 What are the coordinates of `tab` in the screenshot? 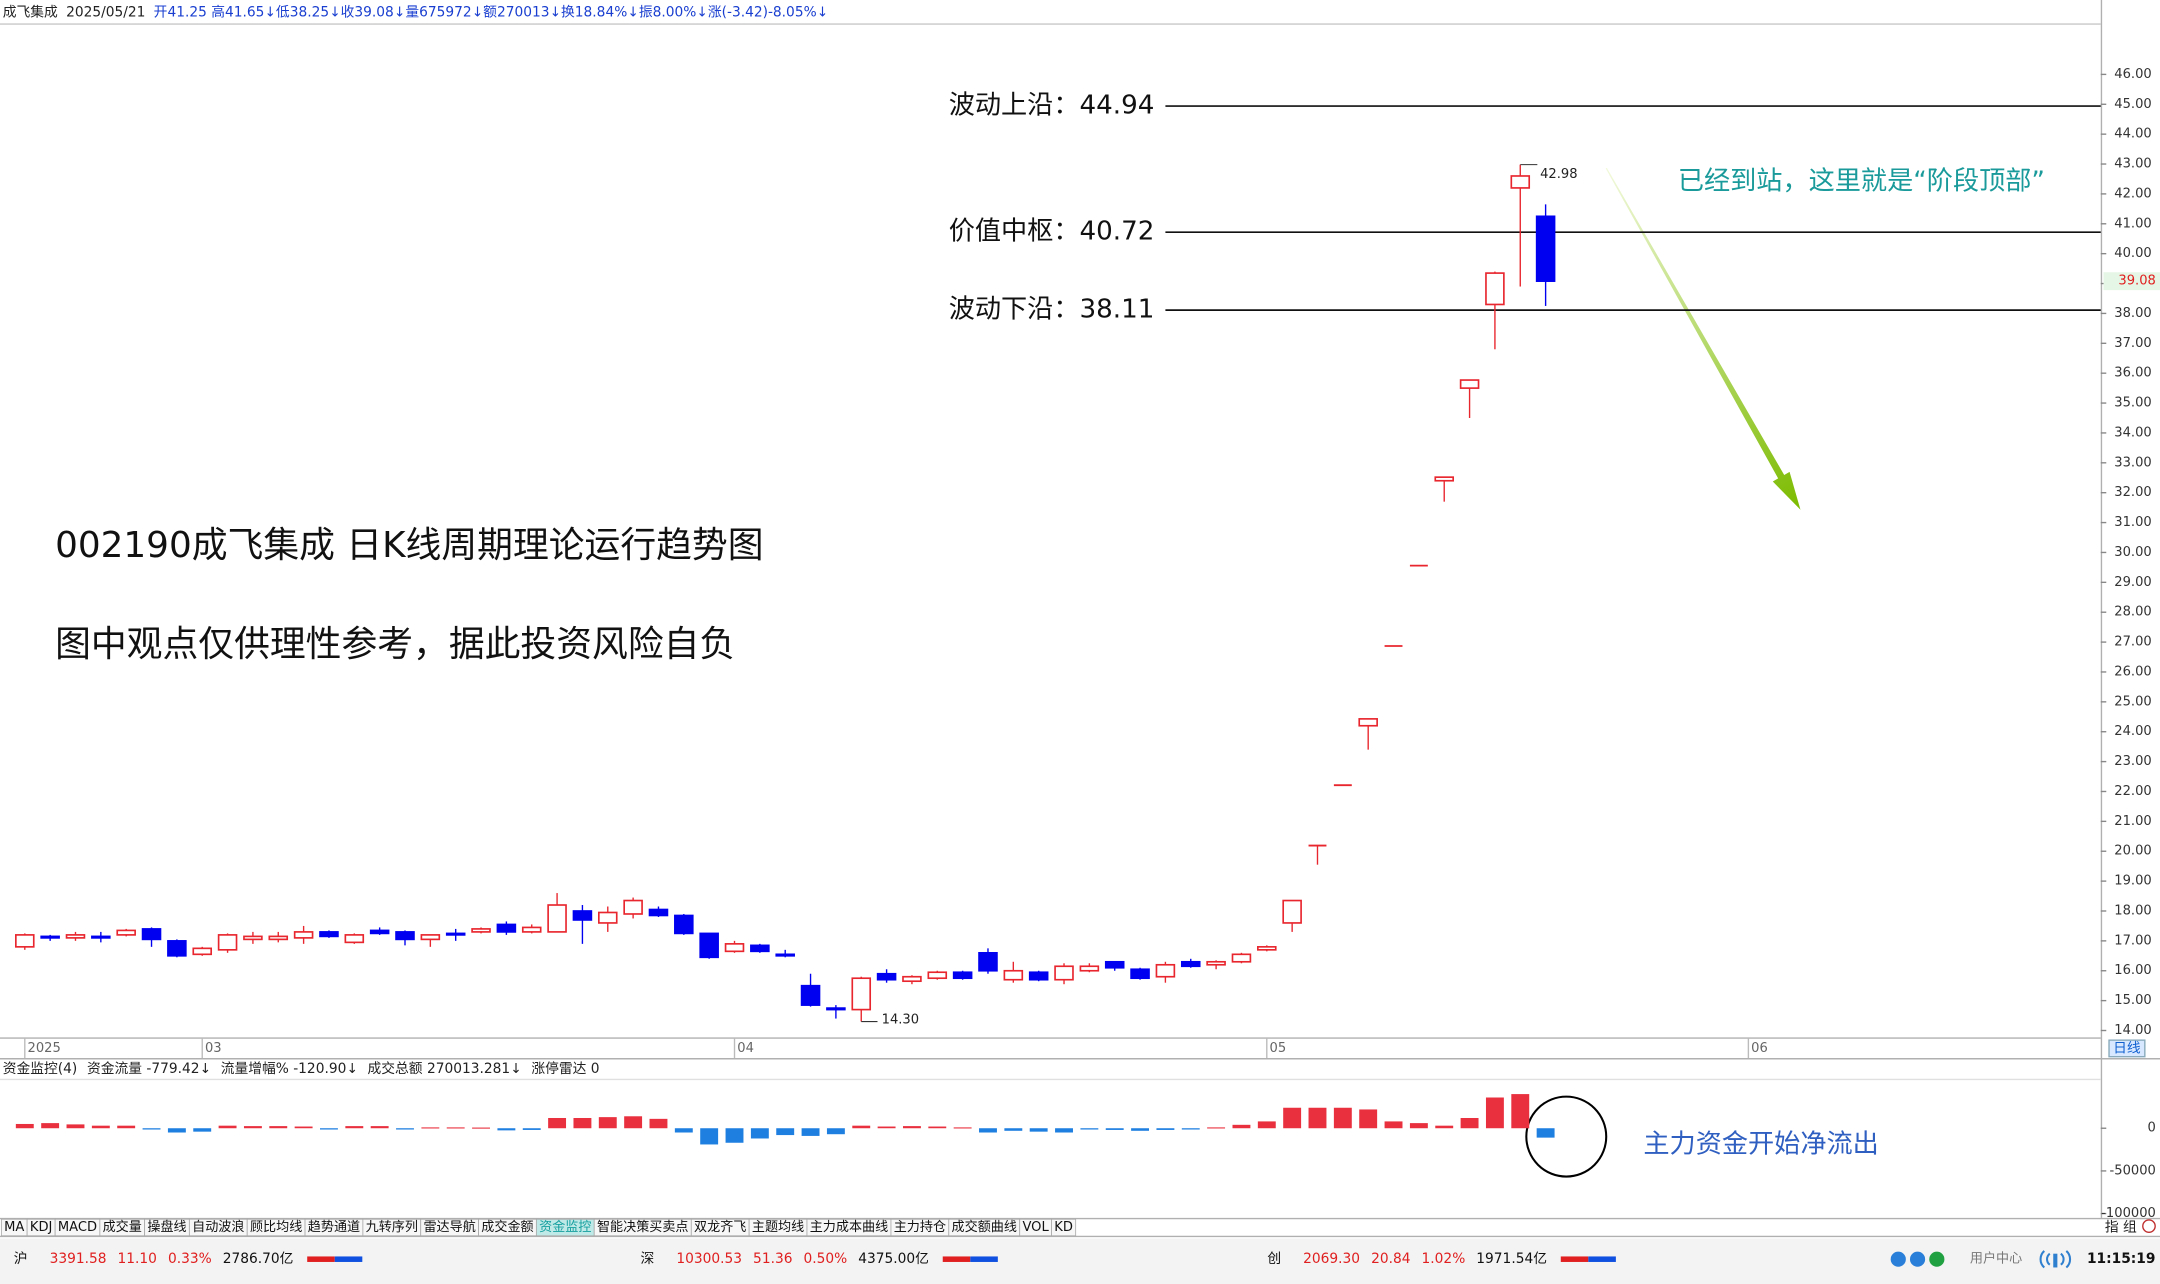 It's located at (1064, 1227).